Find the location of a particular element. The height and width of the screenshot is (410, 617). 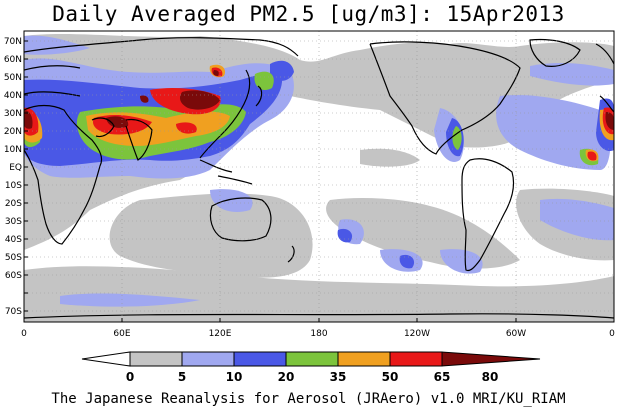

map-title: Daily Averaged PM2.5 [ug/m3]: 15Apr2013 is located at coordinates (308, 14).